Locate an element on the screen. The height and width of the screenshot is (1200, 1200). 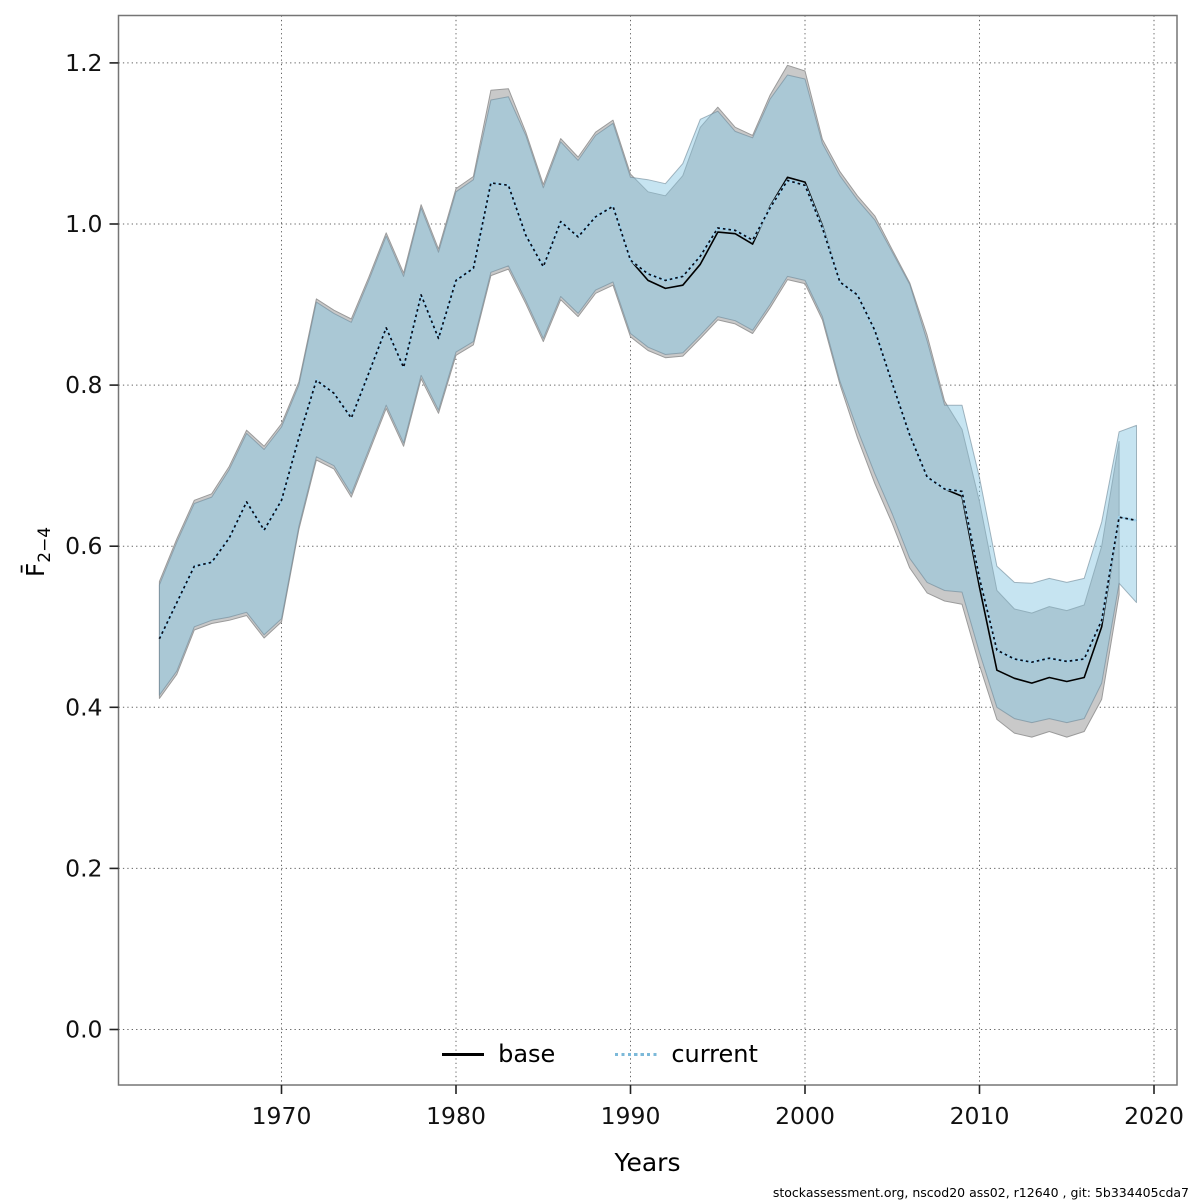
y-tick-label: 0.4 is located at coordinates (83, 707).